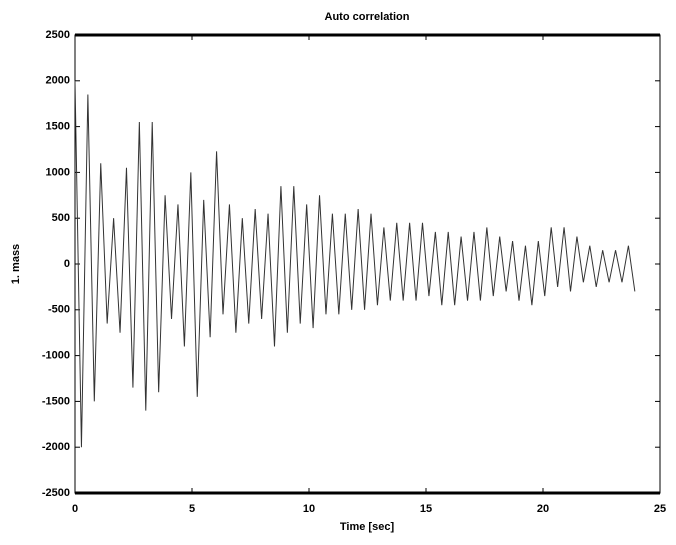 Image resolution: width=676 pixels, height=545 pixels. I want to click on y-tick-label: 1500, so click(58, 127).